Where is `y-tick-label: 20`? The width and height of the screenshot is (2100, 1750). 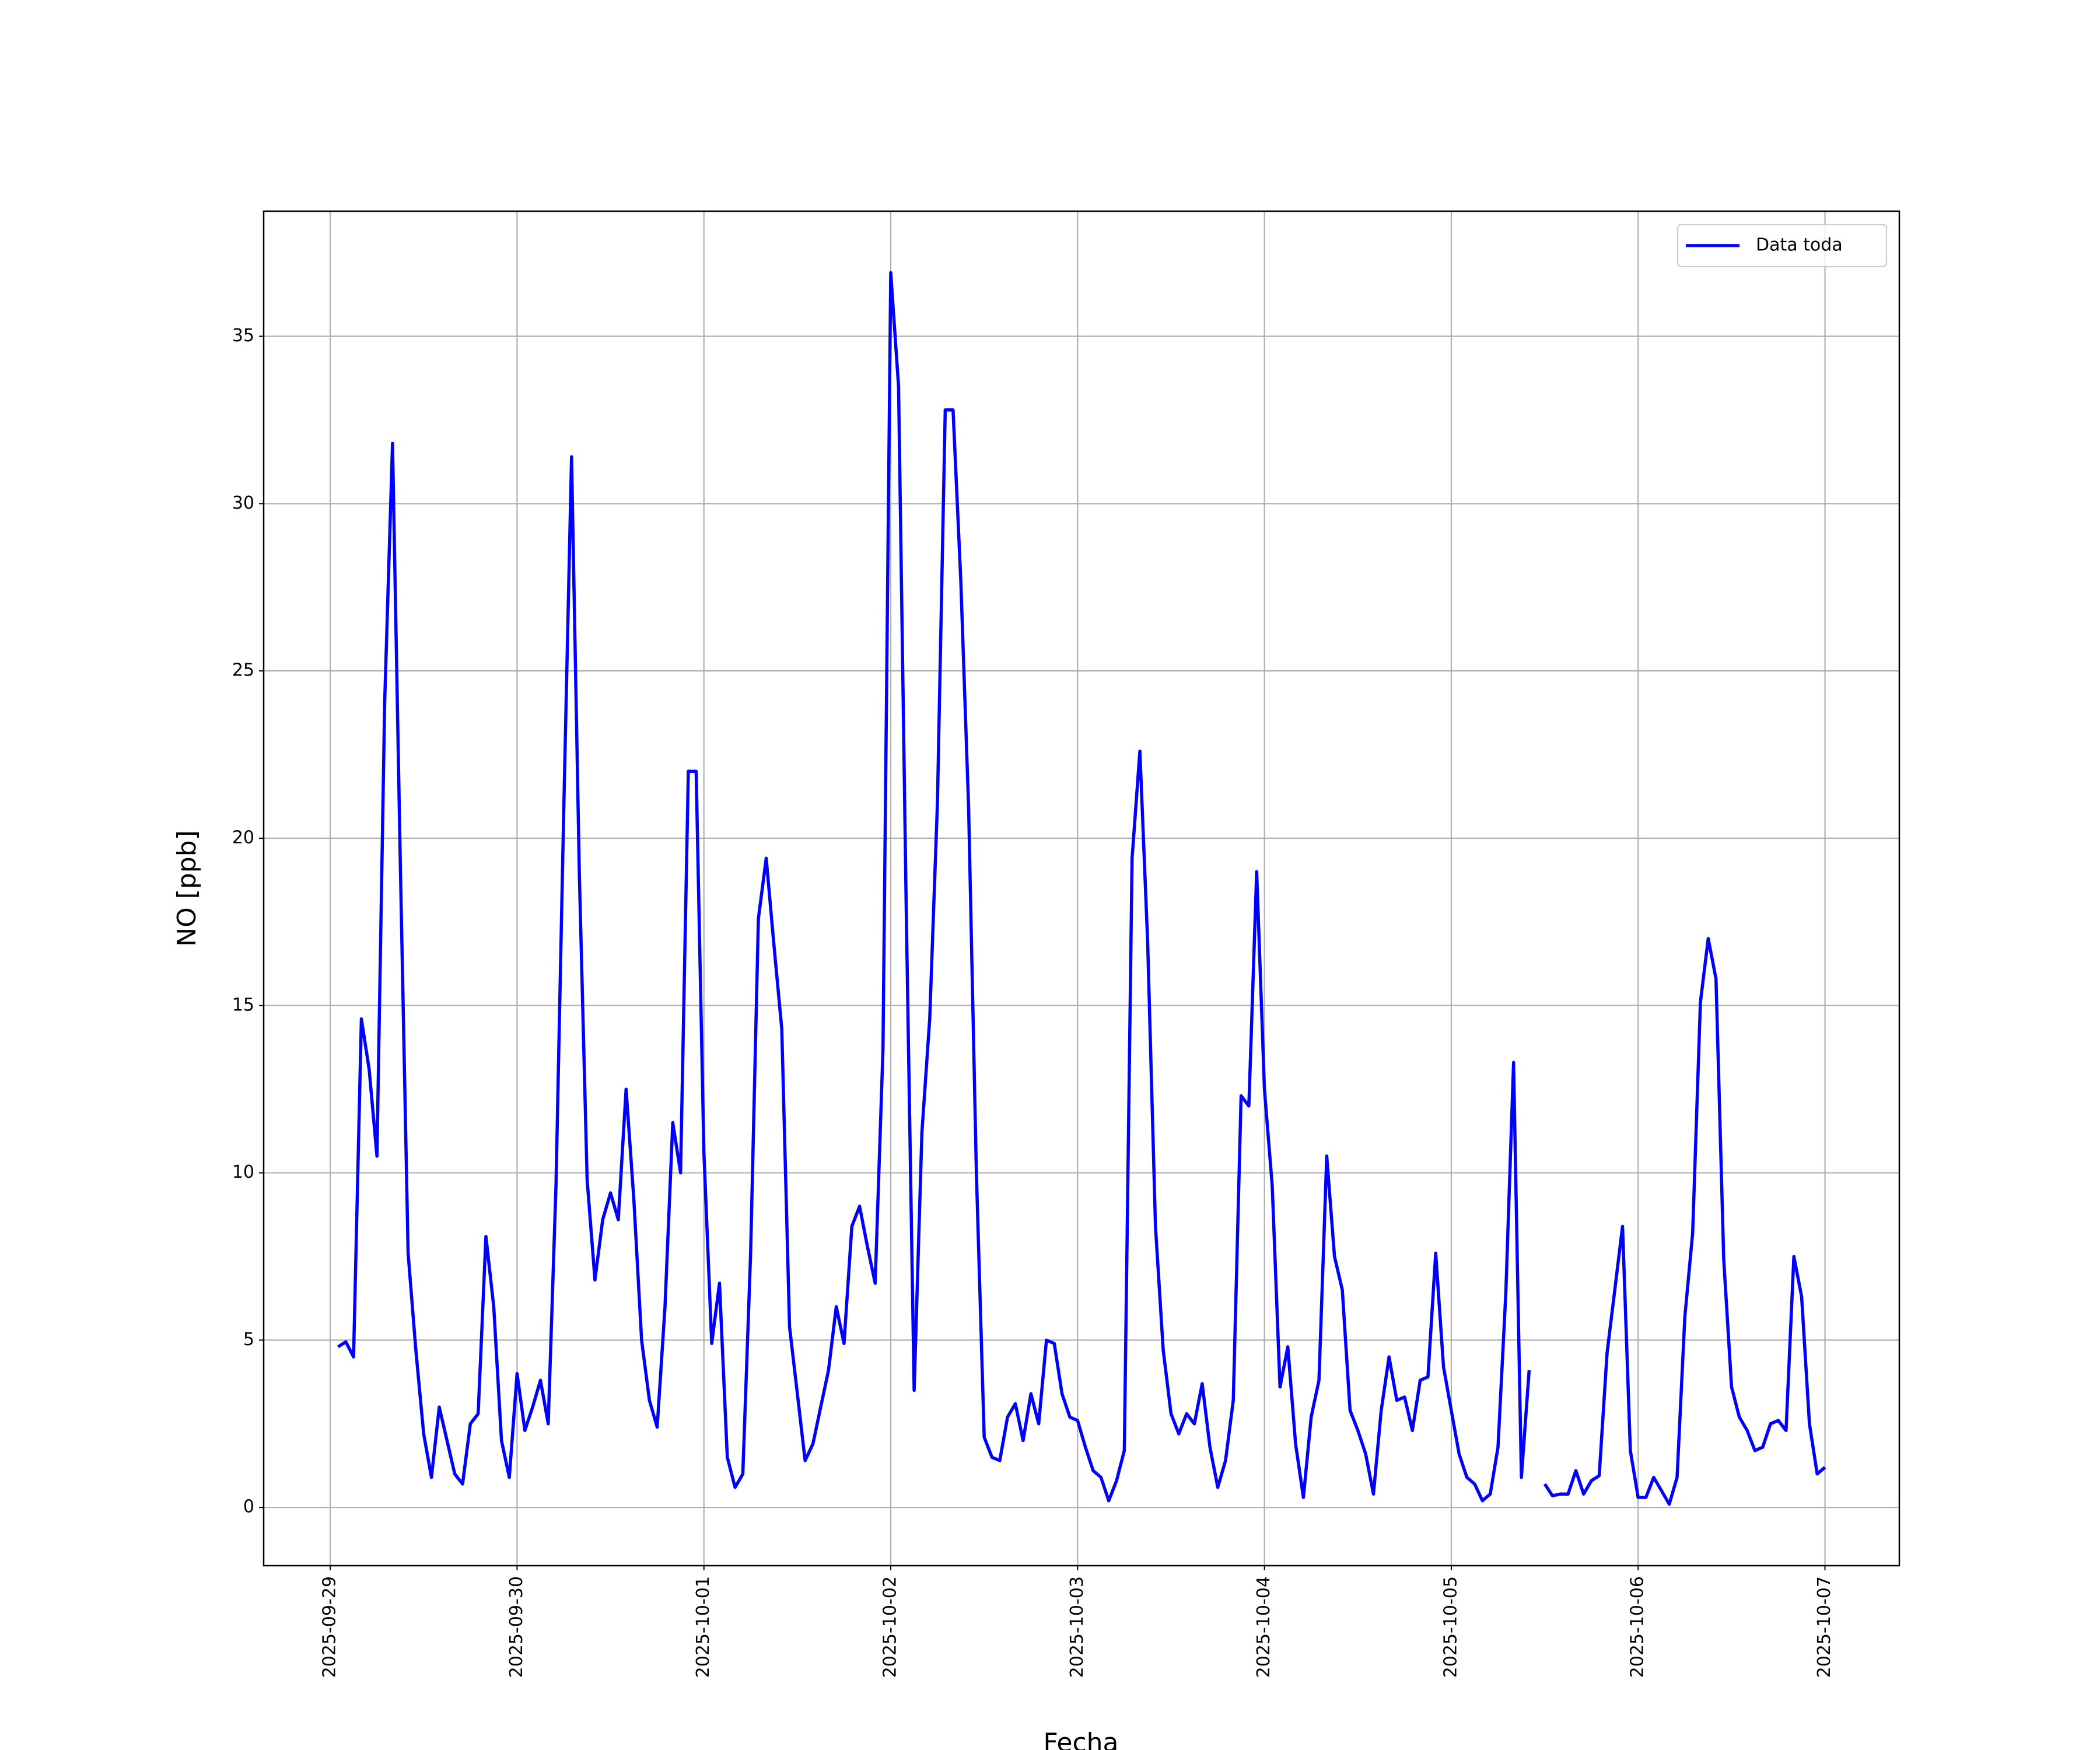 y-tick-label: 20 is located at coordinates (243, 837).